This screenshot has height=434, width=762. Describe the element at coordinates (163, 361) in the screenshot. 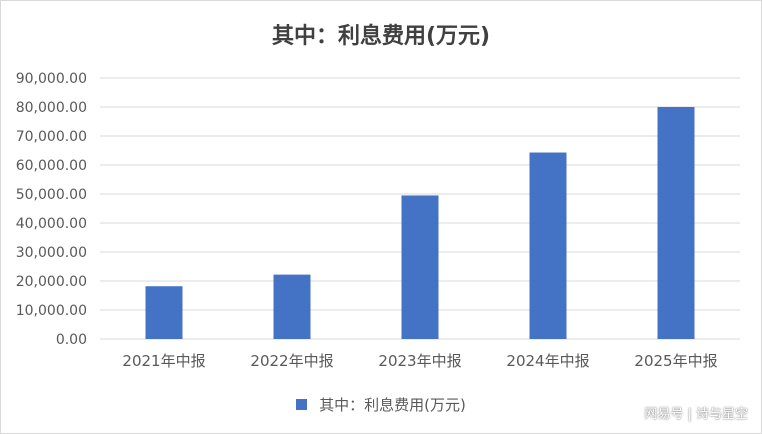

I see `x-tick-label: 2021年中报` at that location.